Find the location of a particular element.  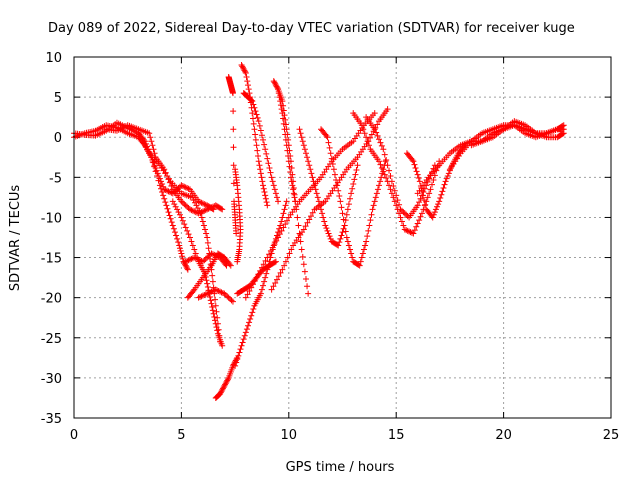

series-arc-recovery is located at coordinates (261, 283).